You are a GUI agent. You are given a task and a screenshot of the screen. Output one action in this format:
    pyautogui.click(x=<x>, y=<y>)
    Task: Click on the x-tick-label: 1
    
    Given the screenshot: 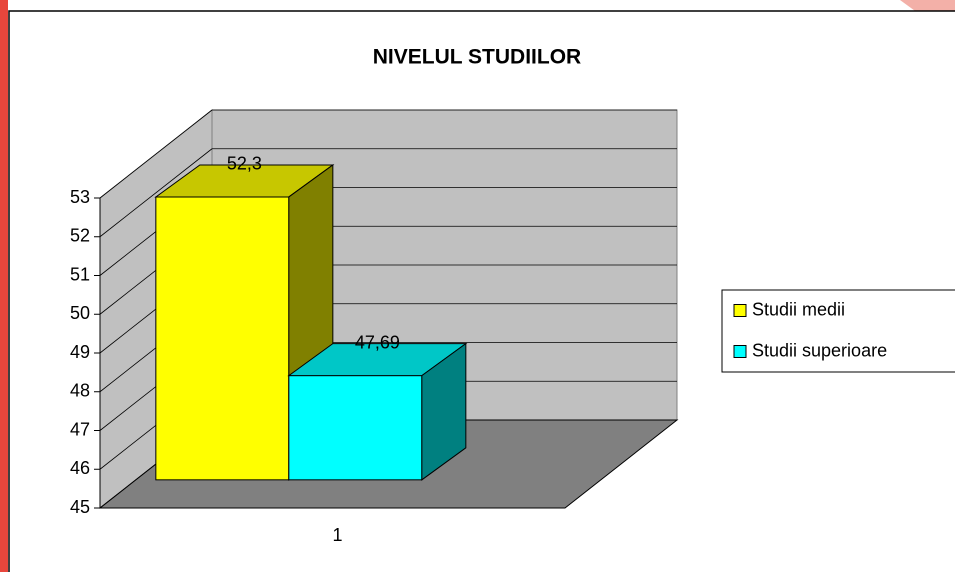 What is the action you would take?
    pyautogui.click(x=337, y=535)
    